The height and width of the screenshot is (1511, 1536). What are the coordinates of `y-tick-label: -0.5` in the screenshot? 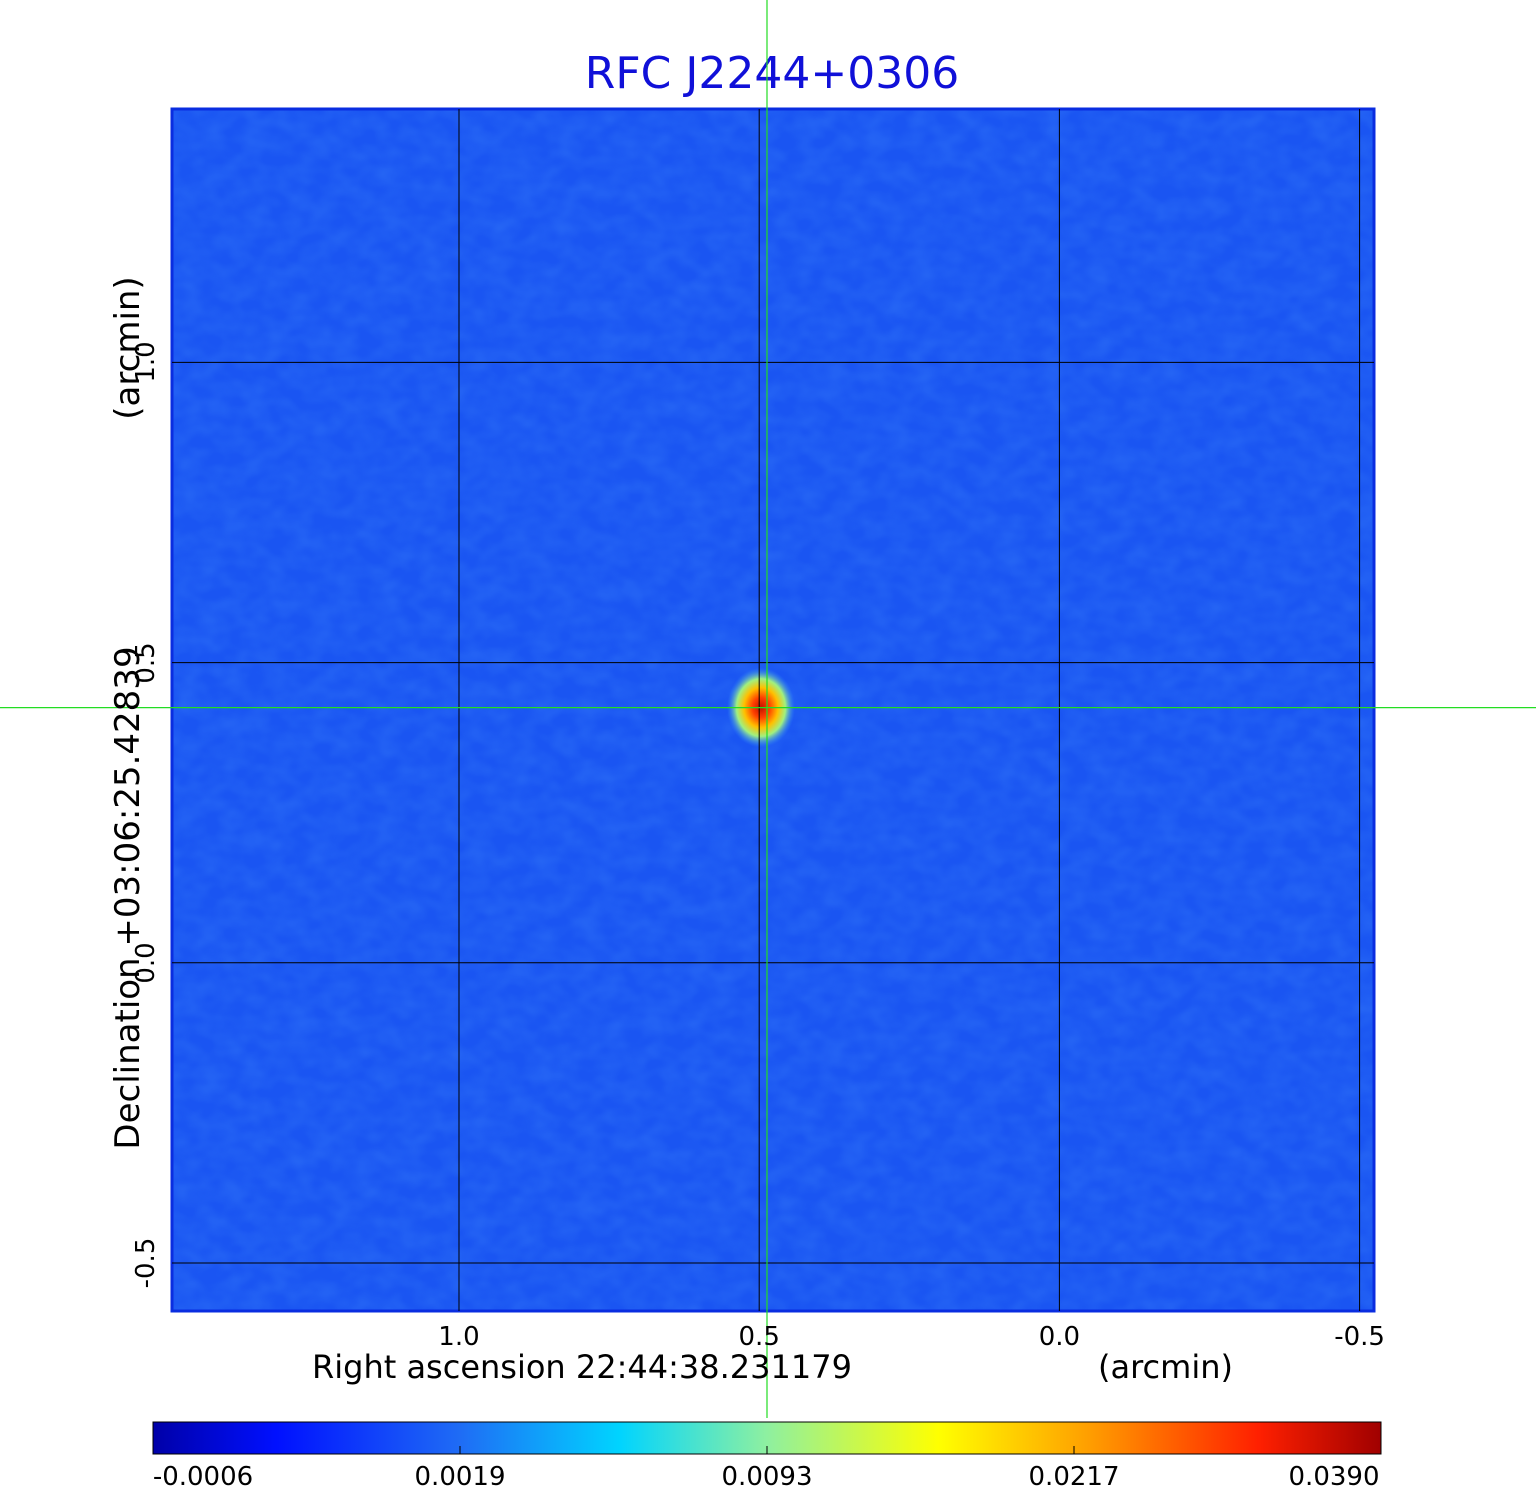 It's located at (146, 1263).